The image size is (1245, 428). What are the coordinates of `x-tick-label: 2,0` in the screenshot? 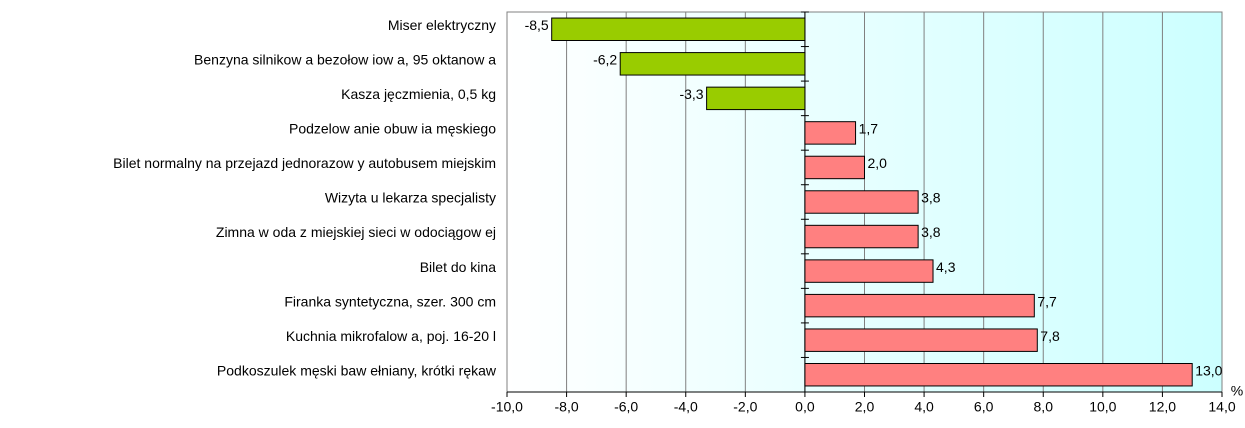 It's located at (865, 407).